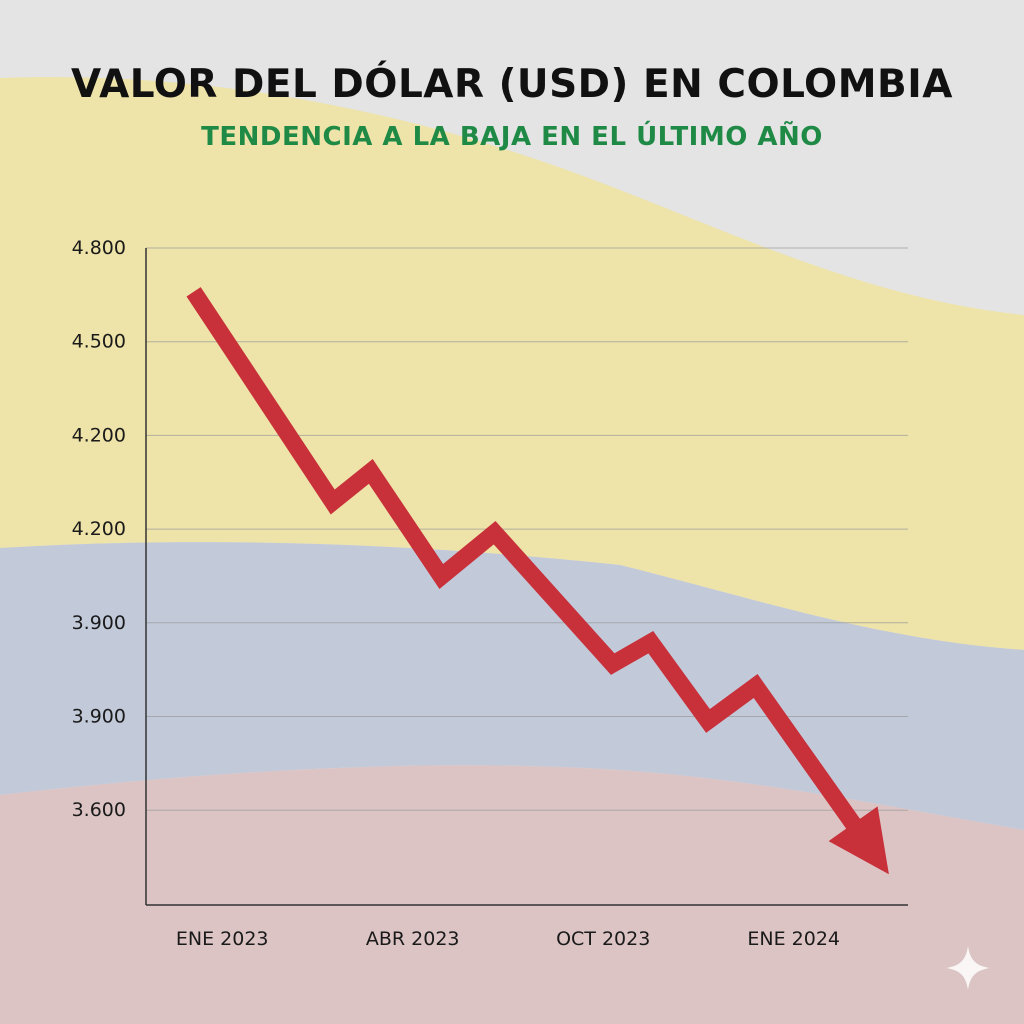  I want to click on x-tick-label: ENE 2024, so click(793, 939).